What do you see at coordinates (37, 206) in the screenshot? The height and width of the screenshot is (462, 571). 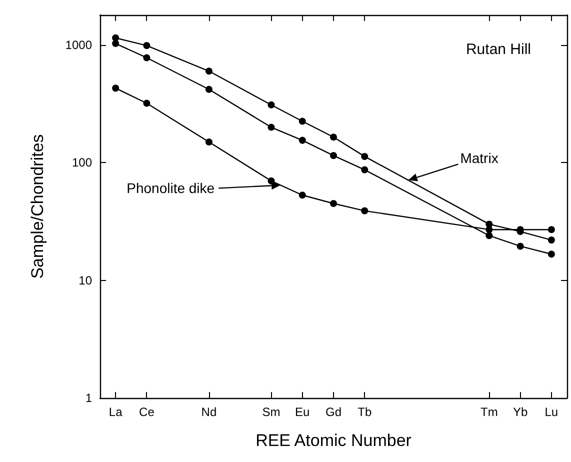 I see `y-axis-title: Sample/Chondrites` at bounding box center [37, 206].